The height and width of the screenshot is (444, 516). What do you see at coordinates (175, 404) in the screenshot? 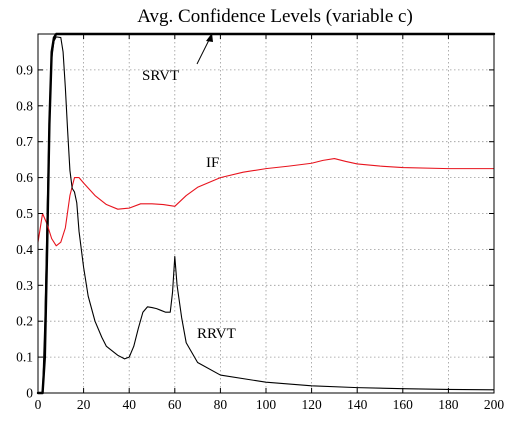
I see `x-tick-label: 60` at bounding box center [175, 404].